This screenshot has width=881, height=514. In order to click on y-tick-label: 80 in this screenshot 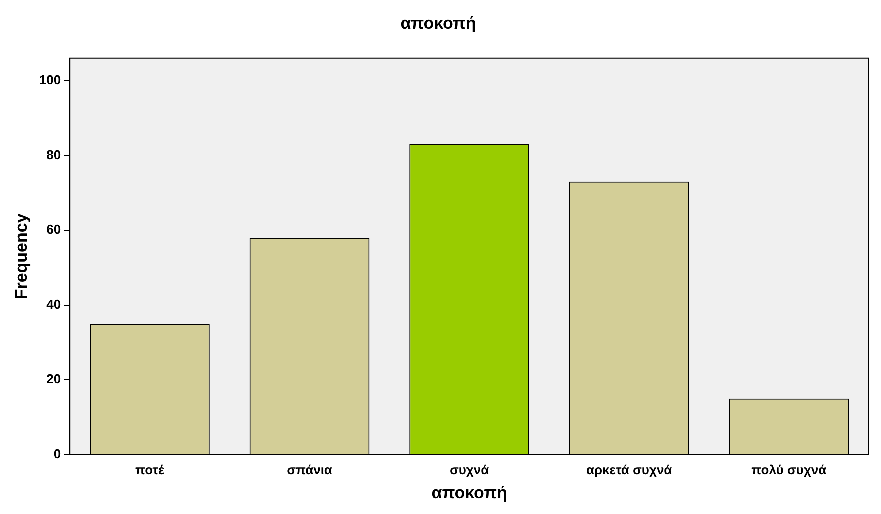, I will do `click(54, 154)`.